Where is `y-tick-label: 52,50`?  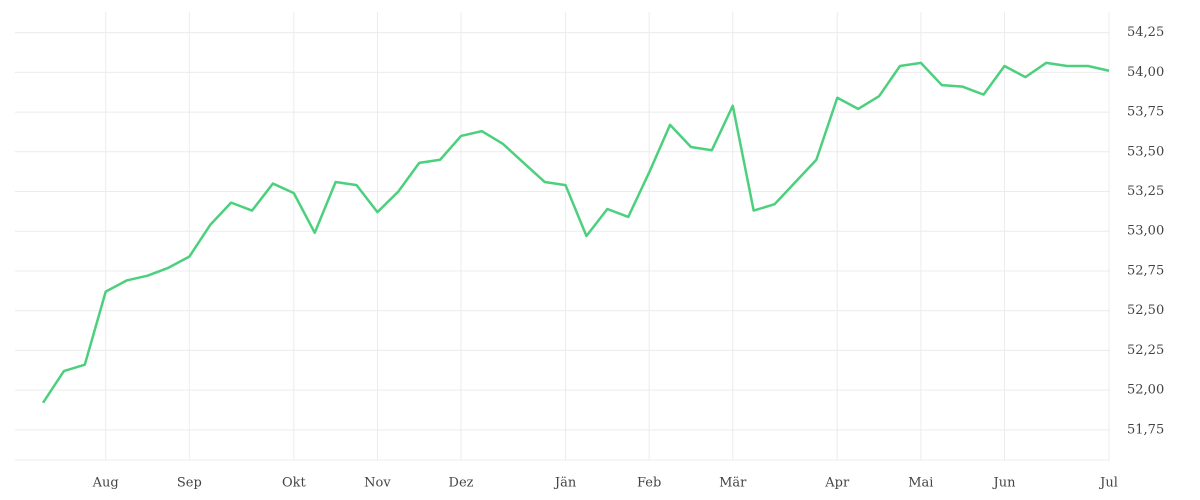
y-tick-label: 52,50 is located at coordinates (1145, 310).